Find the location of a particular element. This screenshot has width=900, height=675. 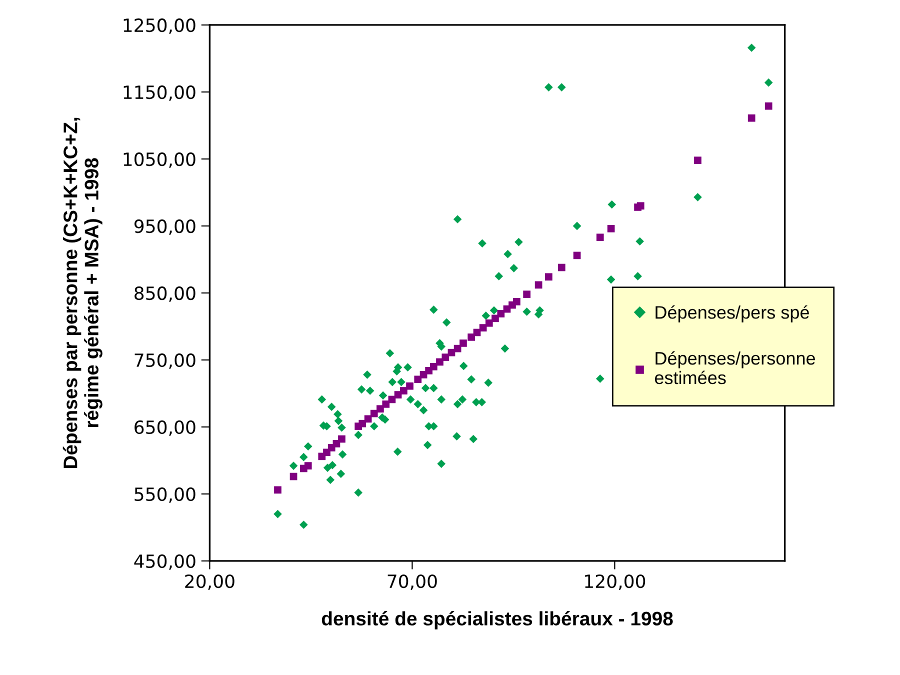

x-tick-label: 120,00 is located at coordinates (615, 582).